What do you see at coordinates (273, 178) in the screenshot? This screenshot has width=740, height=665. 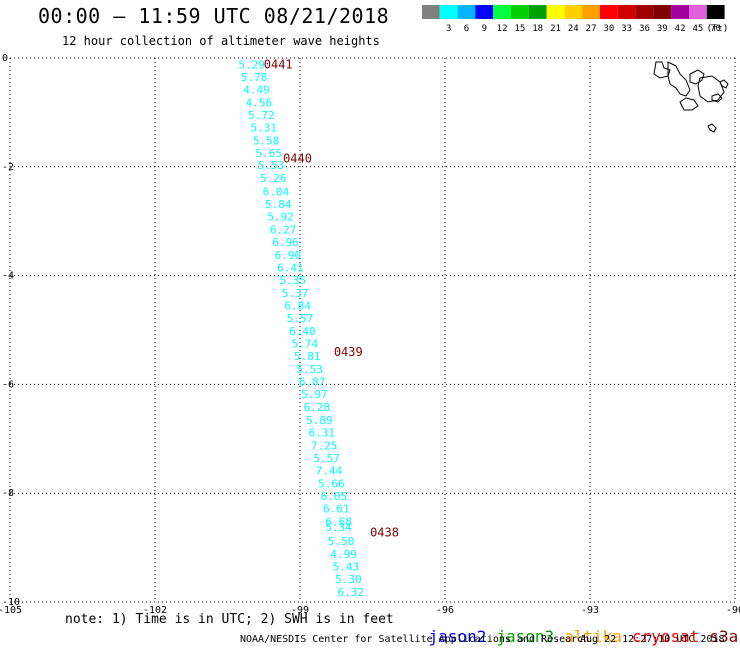 I see `wave-height-label: 5.26` at bounding box center [273, 178].